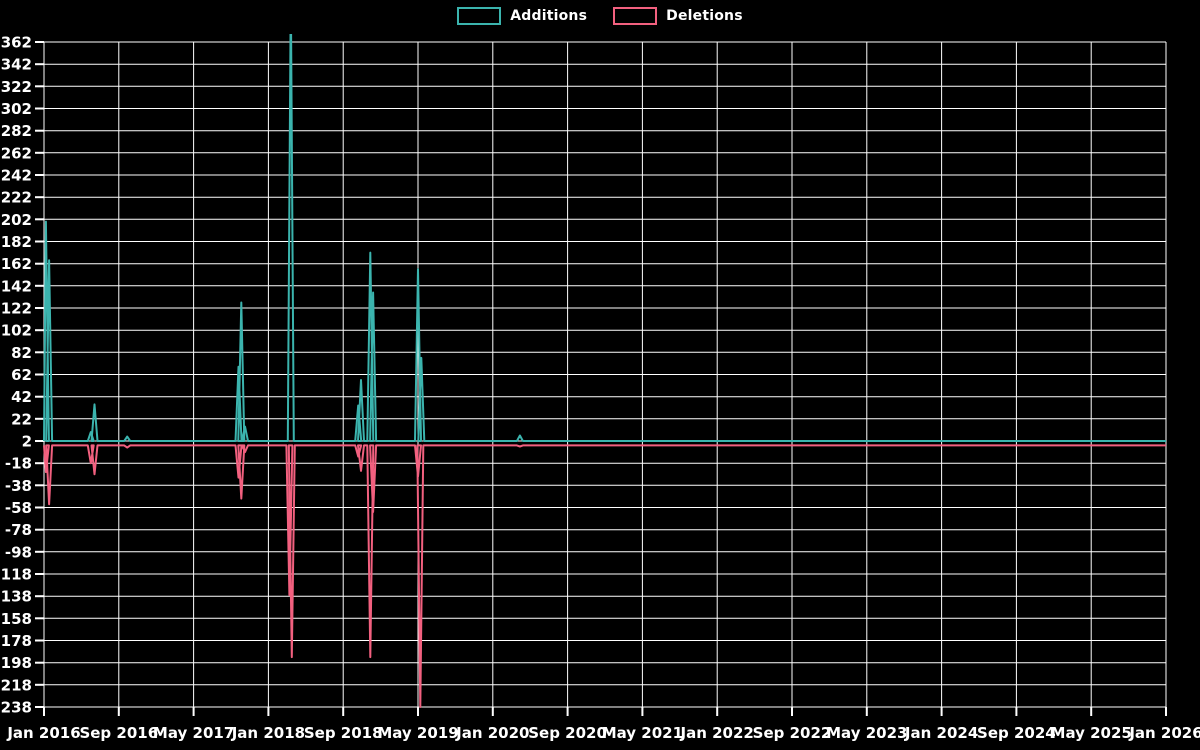 The image size is (1200, 750). I want to click on x-tick-label: Sep 2016, so click(118, 733).